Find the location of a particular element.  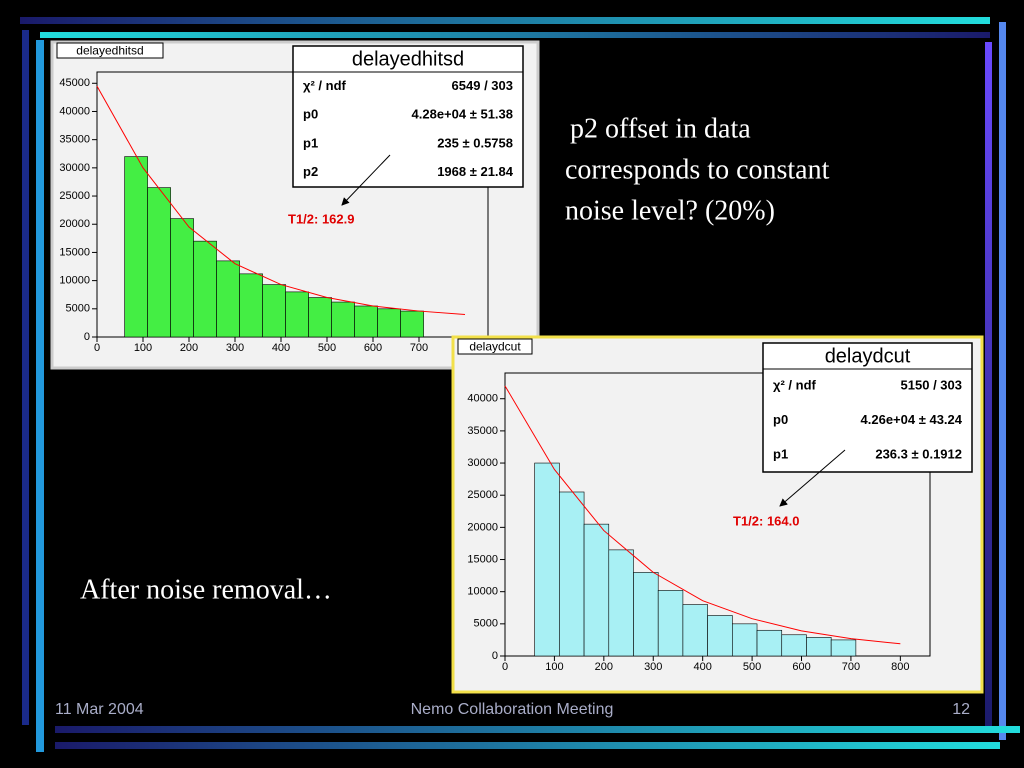

stats-value: 6549 / 303 is located at coordinates (482, 85).